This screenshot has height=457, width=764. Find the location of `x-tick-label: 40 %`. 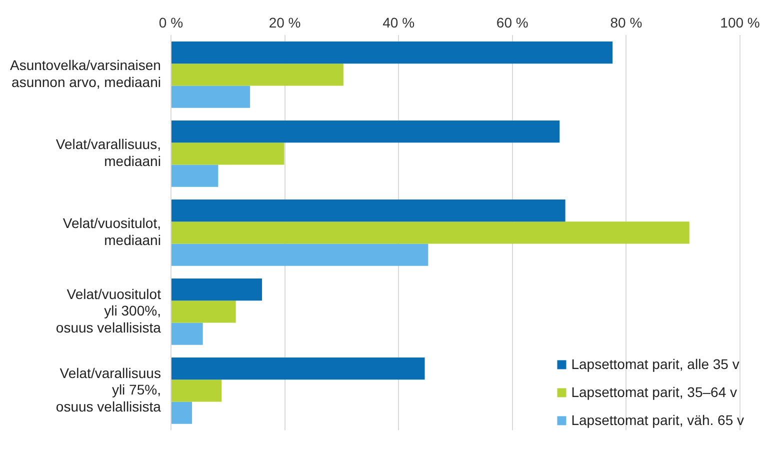

x-tick-label: 40 % is located at coordinates (398, 22).